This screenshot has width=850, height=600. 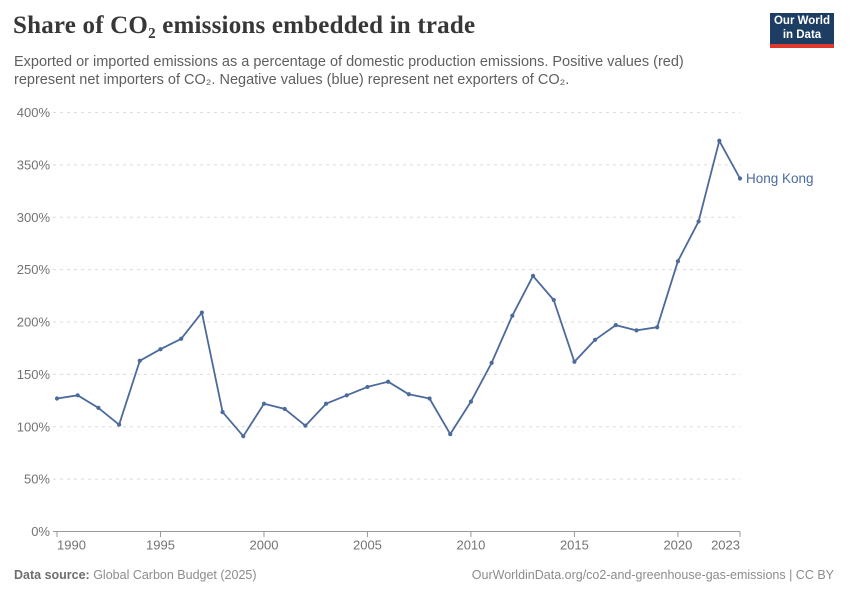 I want to click on x-tick-label: 1995, so click(x=160, y=545).